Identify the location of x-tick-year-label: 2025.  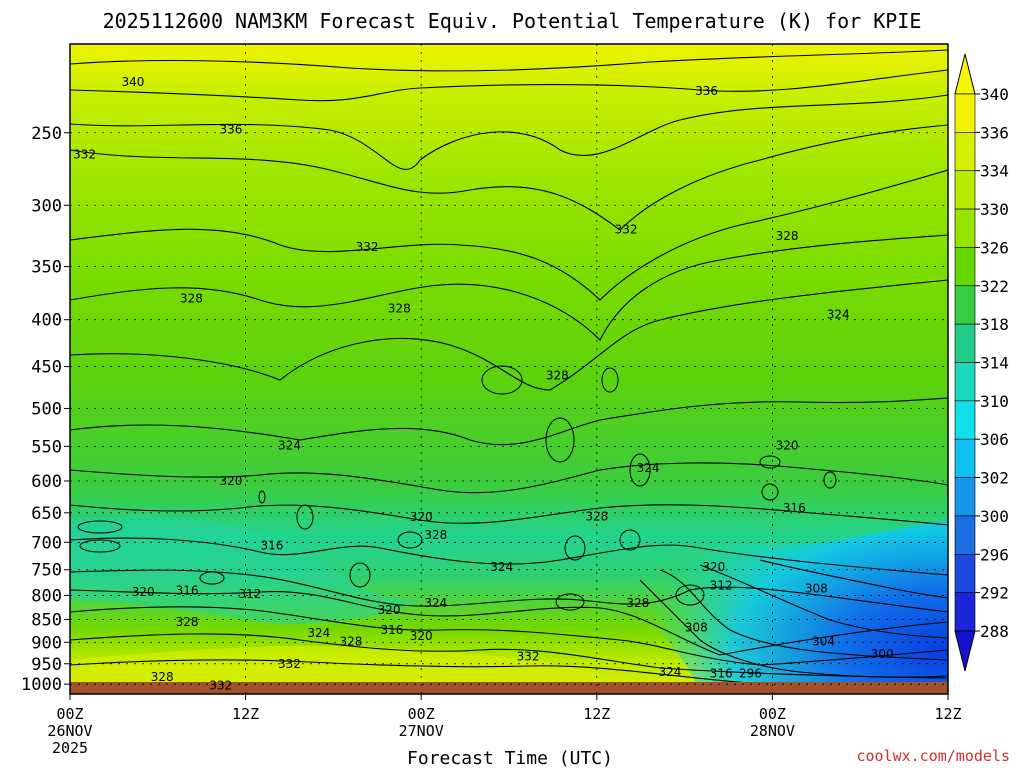
(70, 748).